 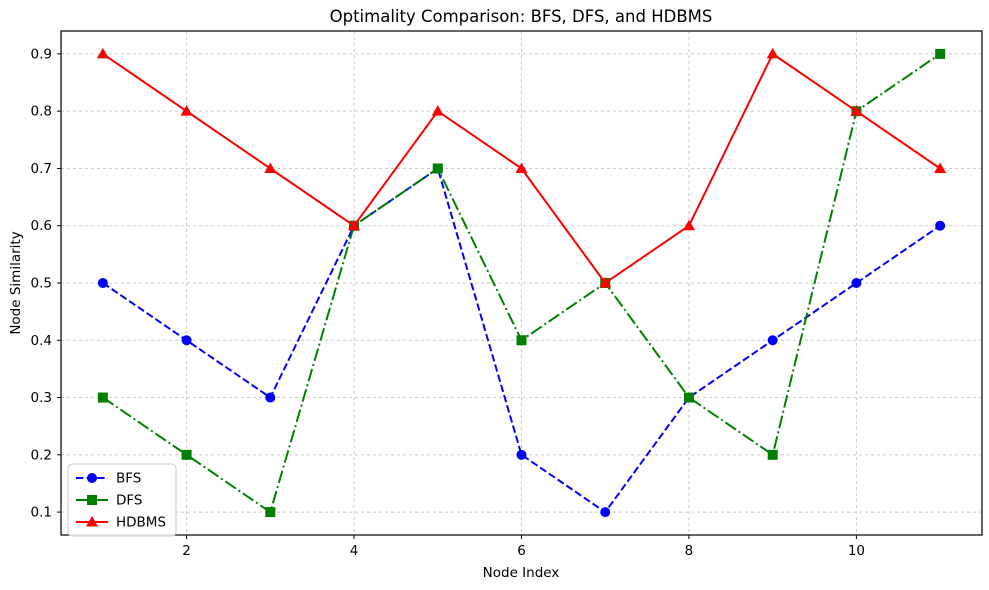 What do you see at coordinates (41, 455) in the screenshot?
I see `y-tick-label: 0.2` at bounding box center [41, 455].